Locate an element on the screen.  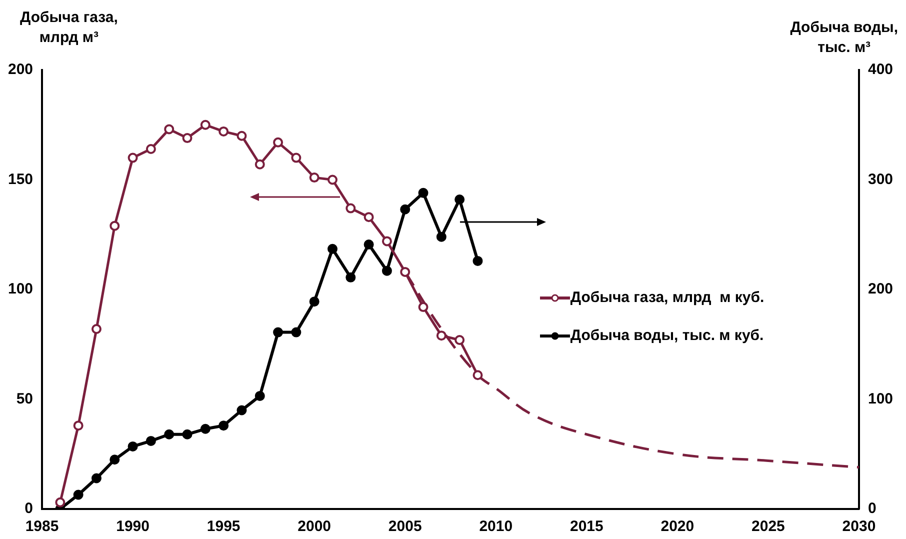
x-tick-label: 1985 is located at coordinates (42, 527).